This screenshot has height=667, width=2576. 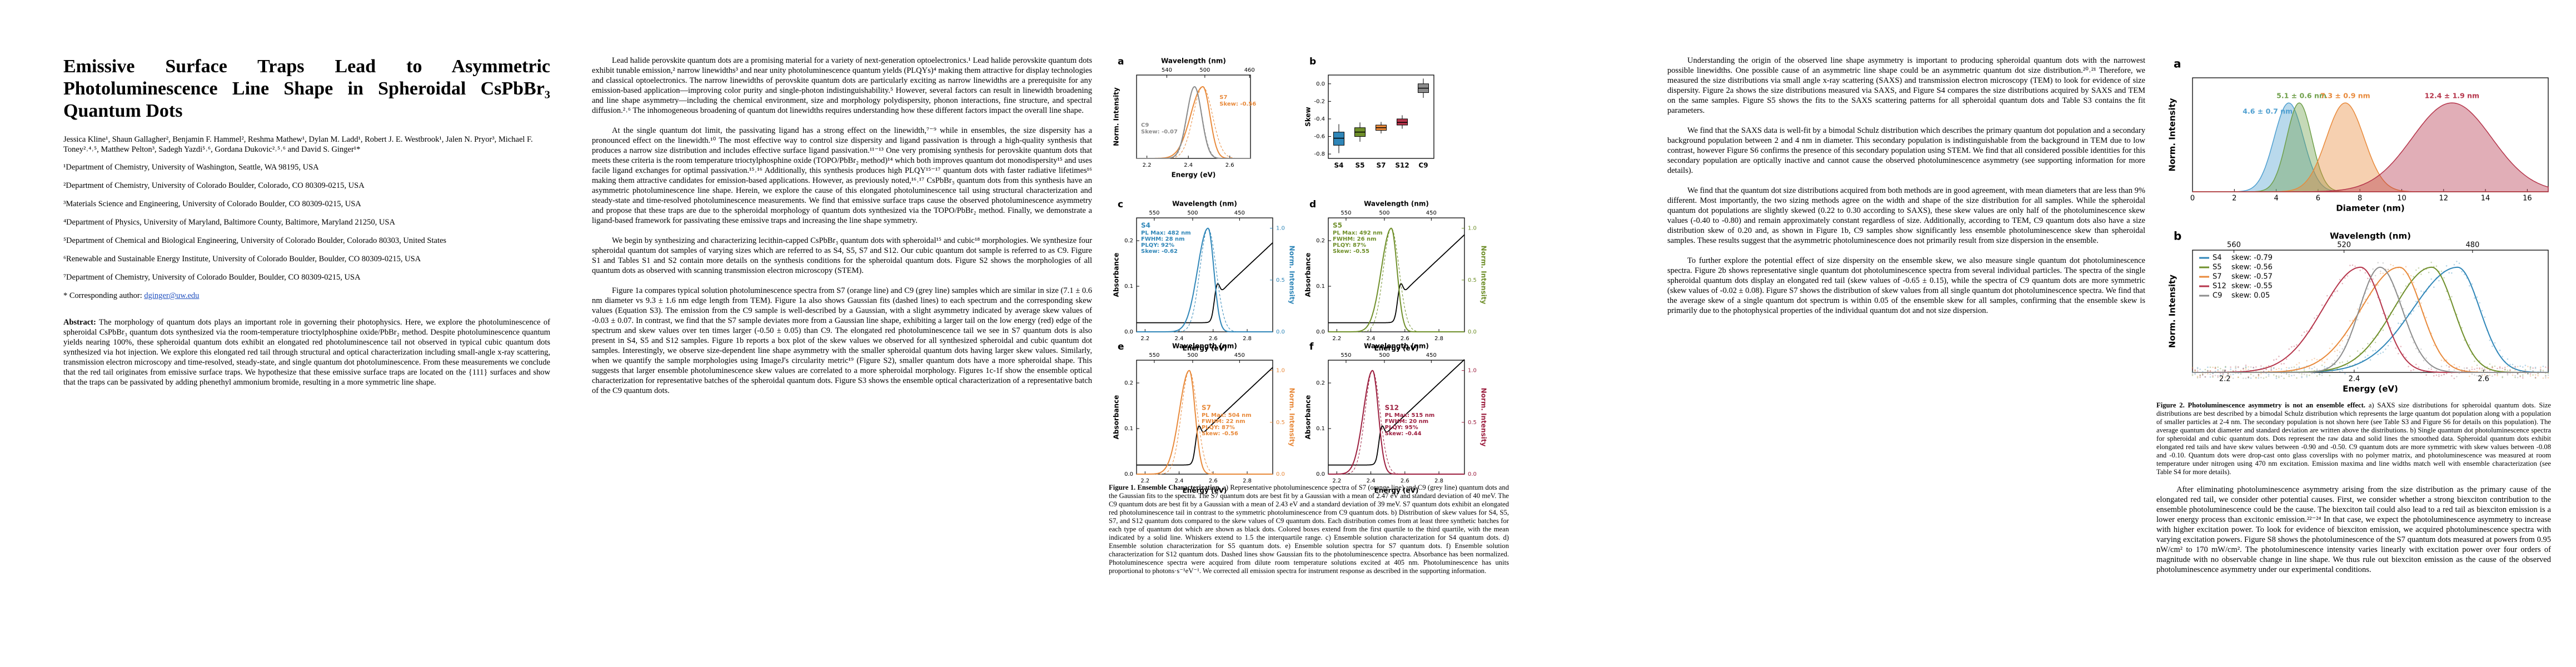 What do you see at coordinates (1472, 371) in the screenshot?
I see `y-tick-label: 1.0` at bounding box center [1472, 371].